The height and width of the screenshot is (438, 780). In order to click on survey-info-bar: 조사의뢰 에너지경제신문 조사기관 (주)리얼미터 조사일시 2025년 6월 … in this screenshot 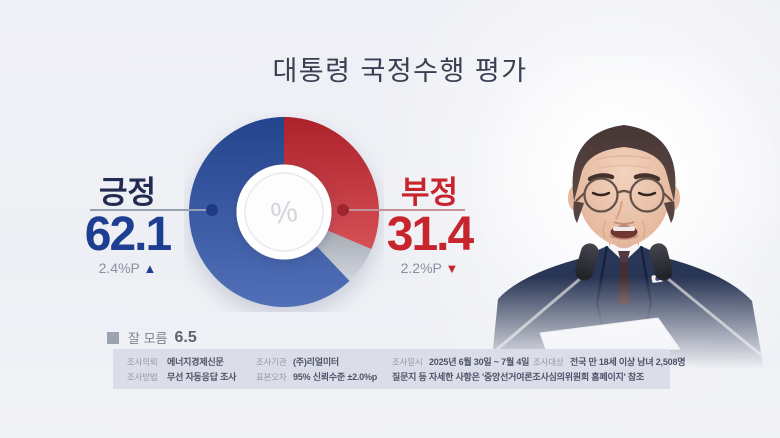, I will do `click(399, 369)`.